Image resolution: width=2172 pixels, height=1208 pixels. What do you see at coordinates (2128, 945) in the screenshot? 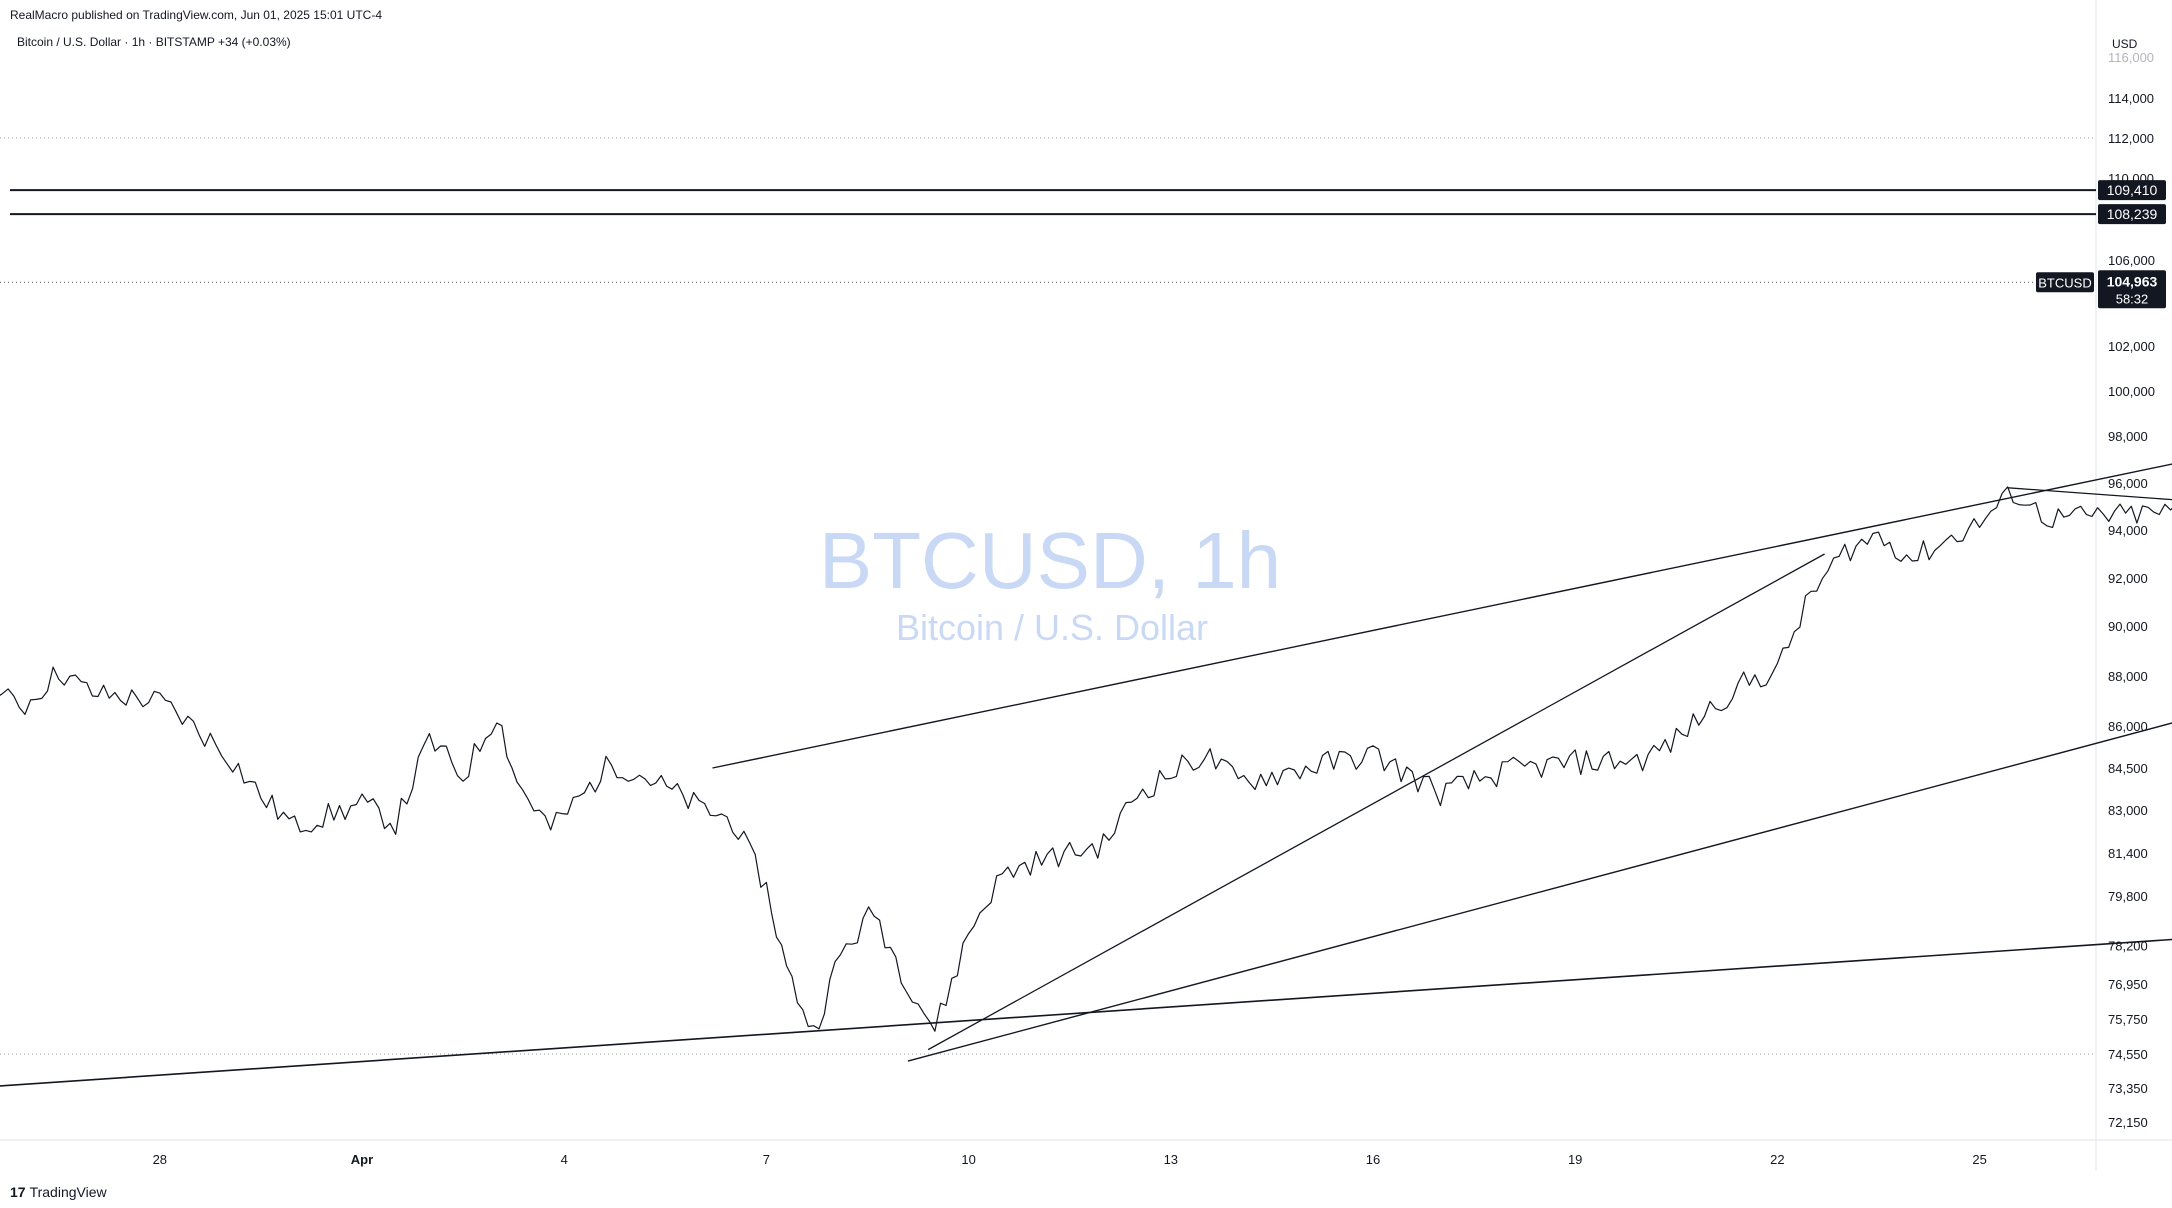
I see `price-tick: 78,200` at bounding box center [2128, 945].